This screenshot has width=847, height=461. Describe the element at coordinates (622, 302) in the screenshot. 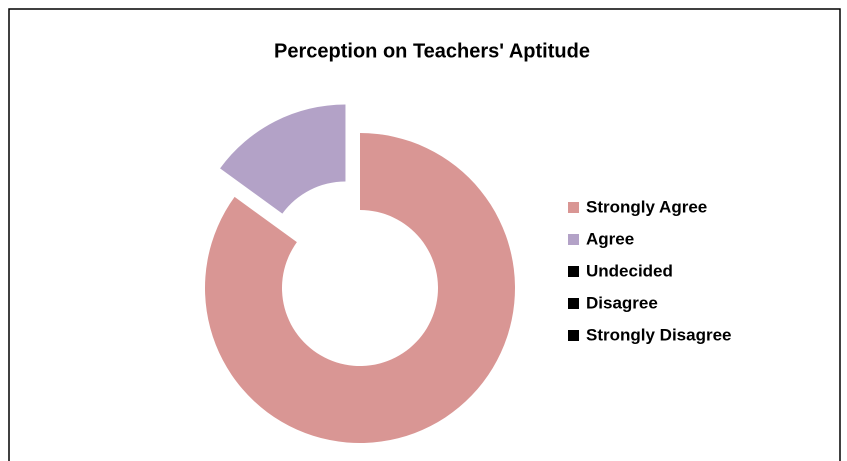

I see `legend-label: Disagree` at that location.